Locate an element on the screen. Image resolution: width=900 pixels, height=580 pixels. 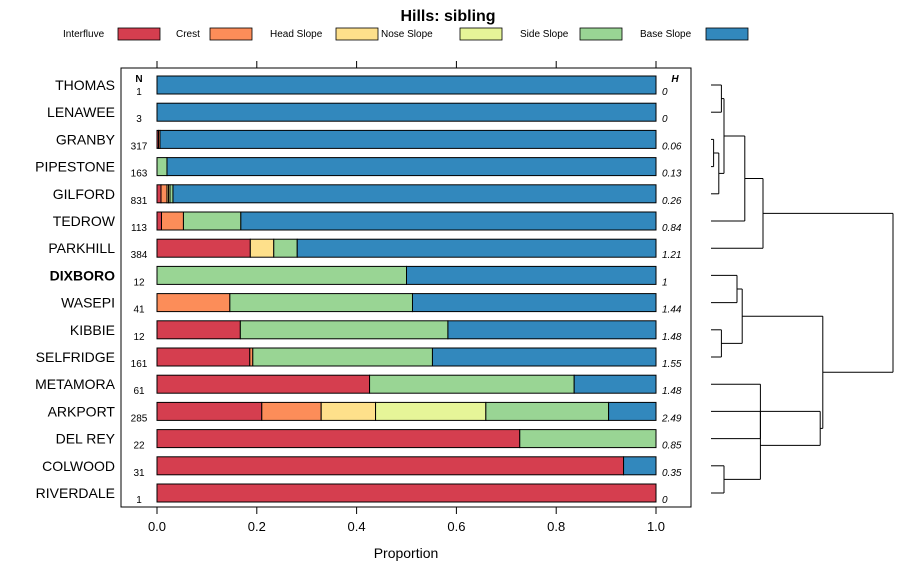
legend-label: Head Slope is located at coordinates (296, 34).